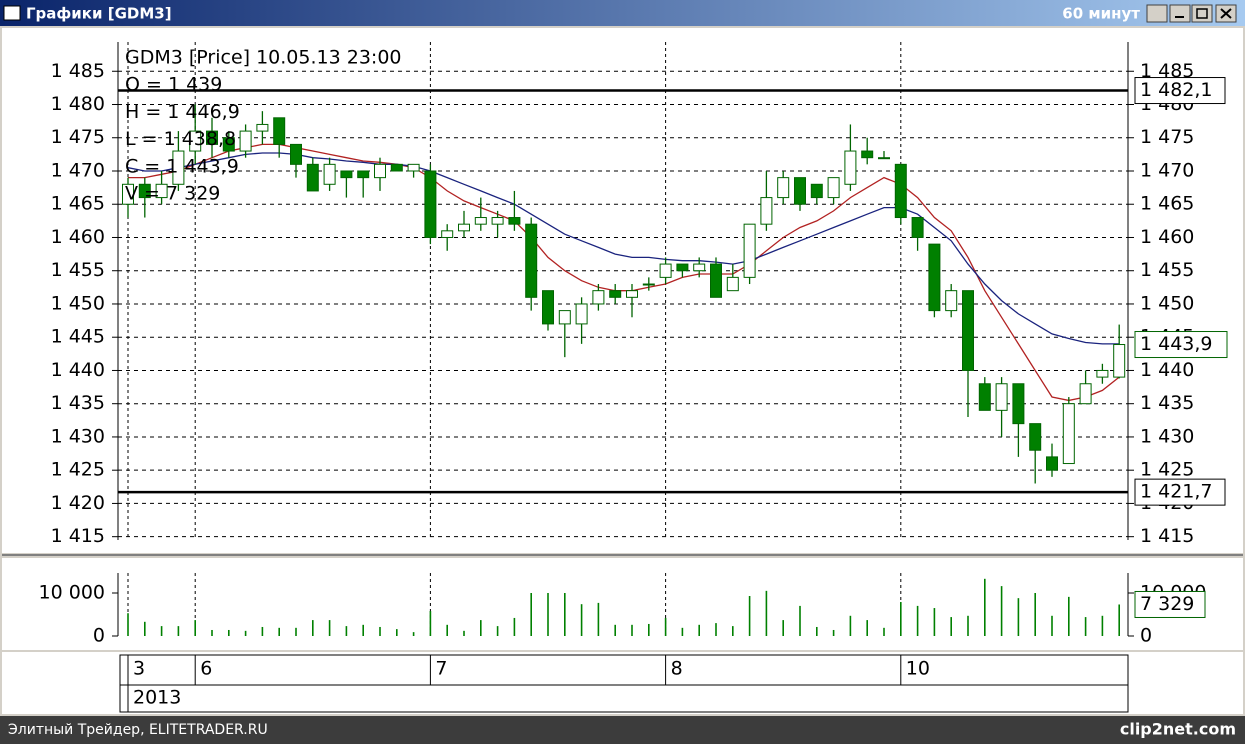 The image size is (1245, 744). What do you see at coordinates (172, 194) in the screenshot?
I see `info-line: V = 7 329` at bounding box center [172, 194].